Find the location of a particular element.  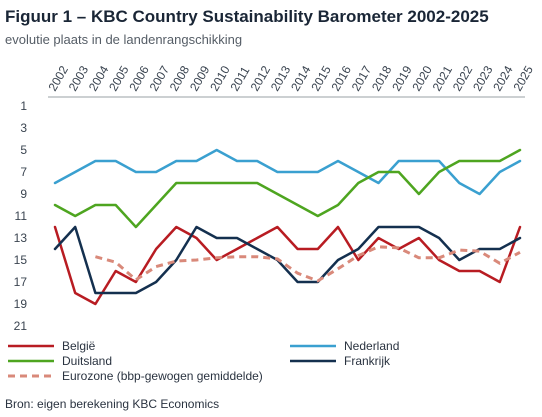

x-tick-label: 2002 is located at coordinates (58, 78).